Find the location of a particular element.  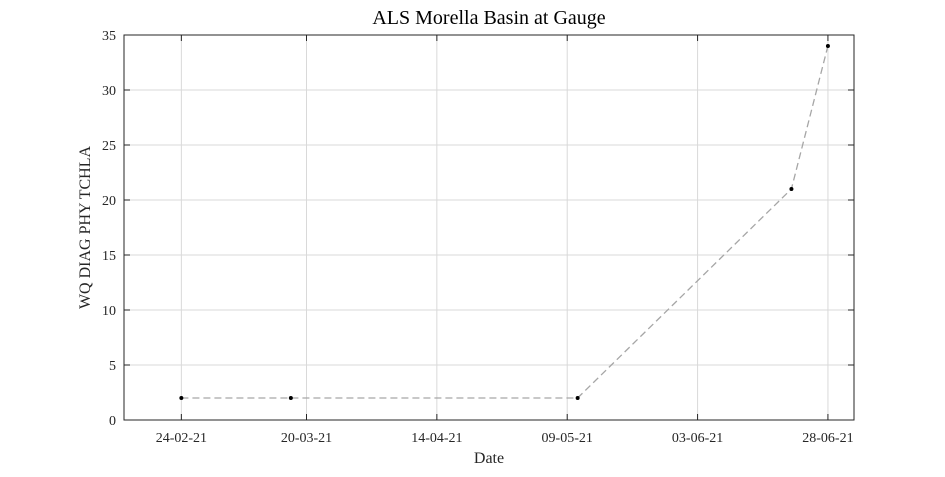

y-tick-label: 30 is located at coordinates (109, 91).